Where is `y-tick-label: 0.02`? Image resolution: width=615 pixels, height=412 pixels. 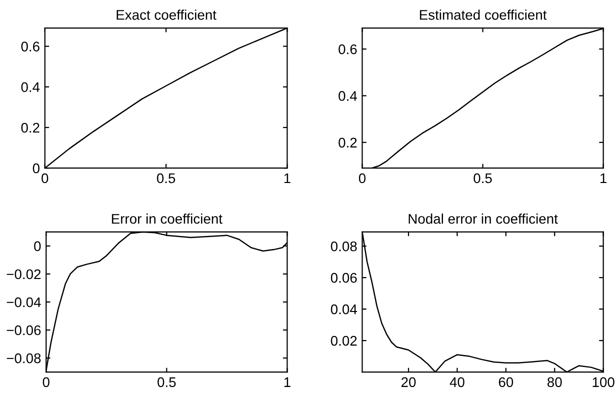 y-tick-label: 0.02 is located at coordinates (343, 341).